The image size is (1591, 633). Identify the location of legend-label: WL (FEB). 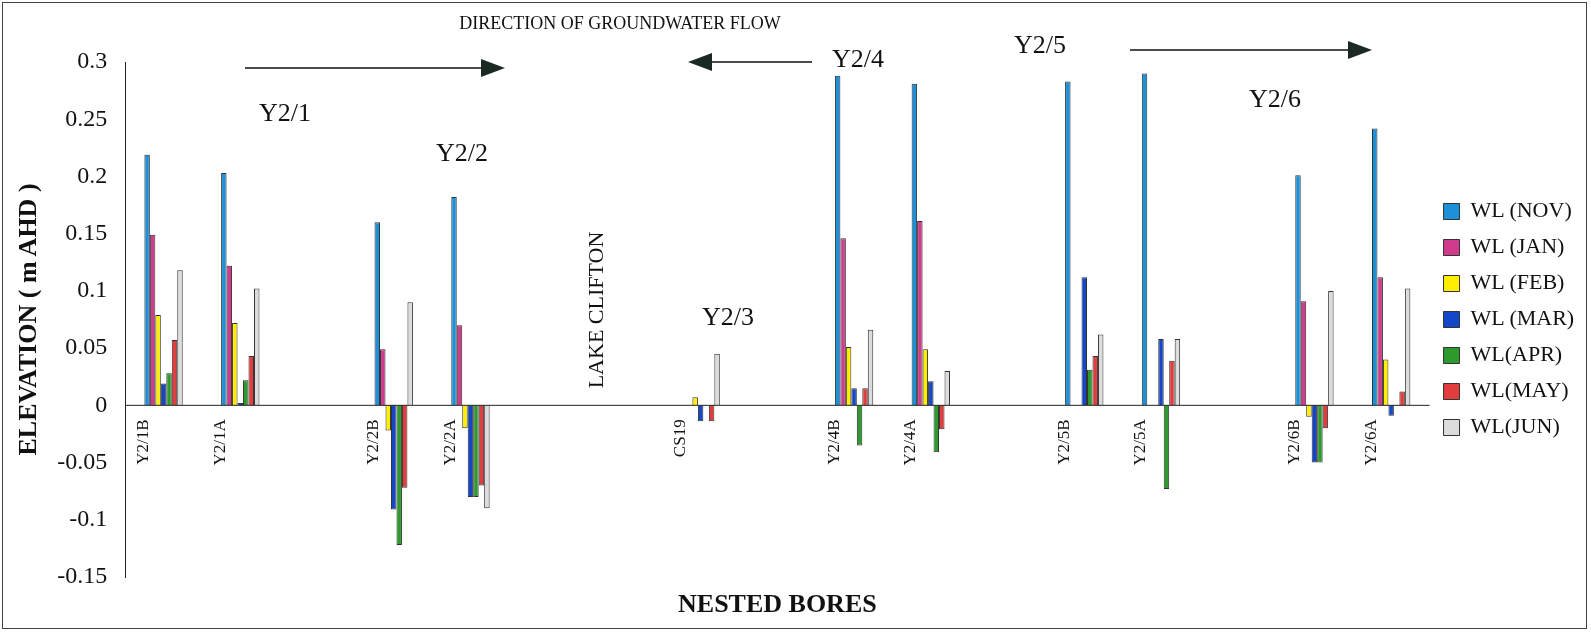
(1517, 282).